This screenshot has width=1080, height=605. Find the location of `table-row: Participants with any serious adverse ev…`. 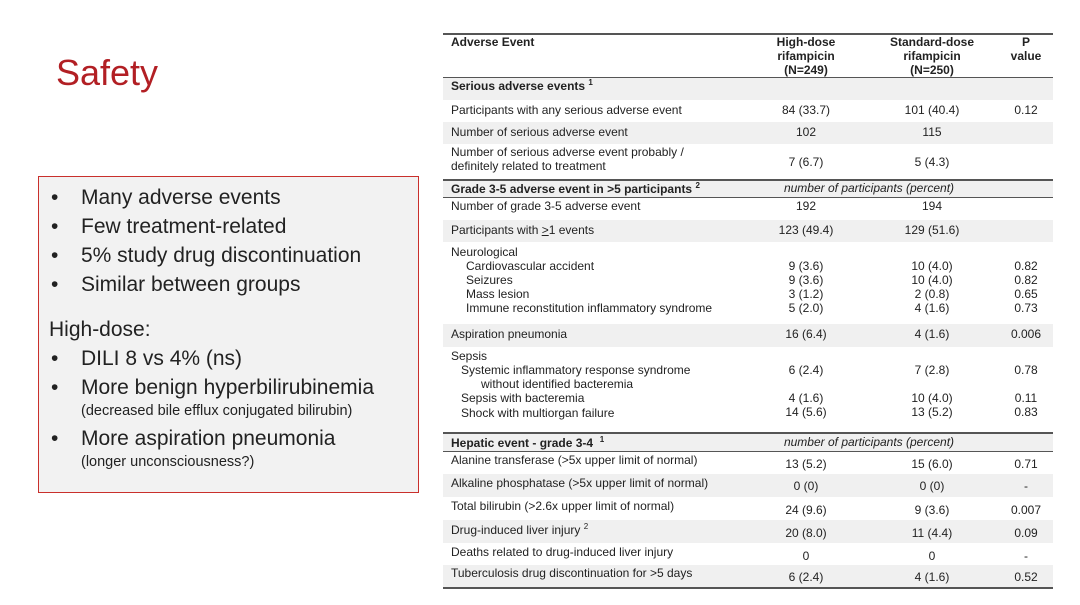

table-row: Participants with any serious adverse ev… is located at coordinates (744, 110).